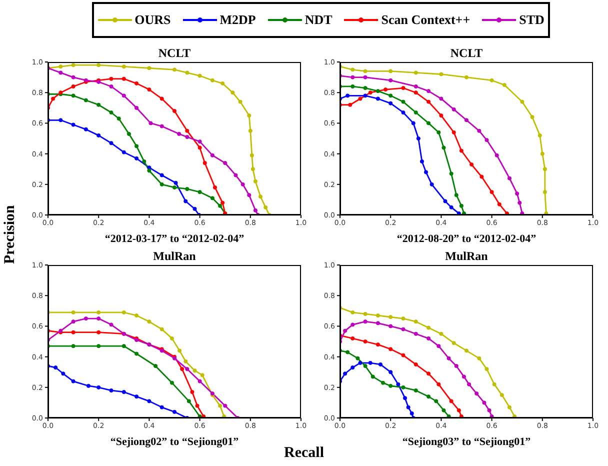  Describe the element at coordinates (318, 20) in the screenshot. I see `legend-label: NDT` at that location.